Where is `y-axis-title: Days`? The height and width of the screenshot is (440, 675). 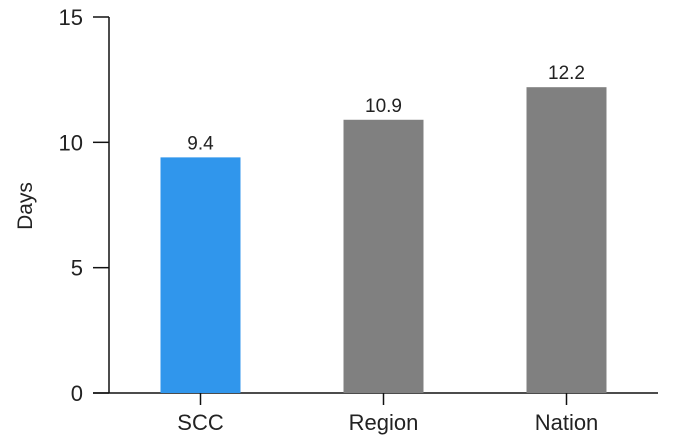 y-axis-title: Days is located at coordinates (25, 206).